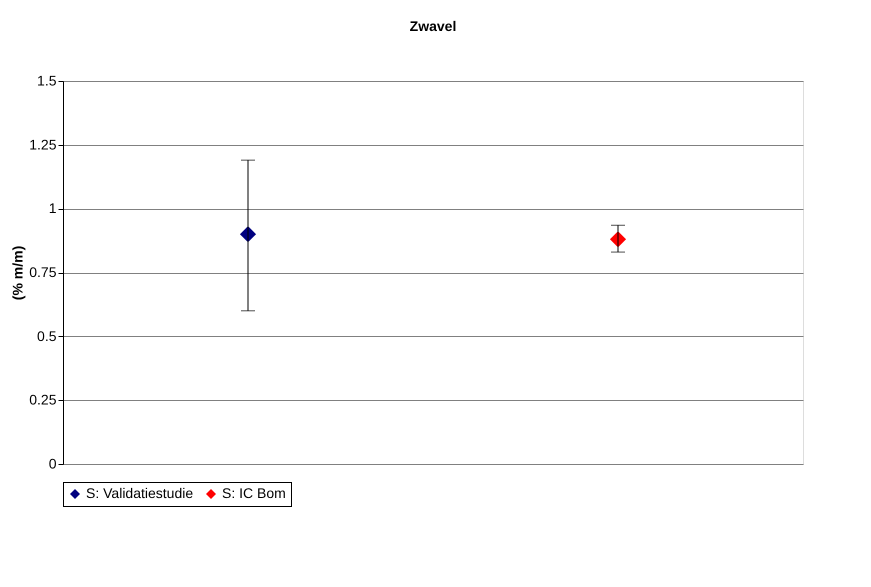 The height and width of the screenshot is (587, 871). I want to click on y-tick-label: 1.5, so click(47, 80).